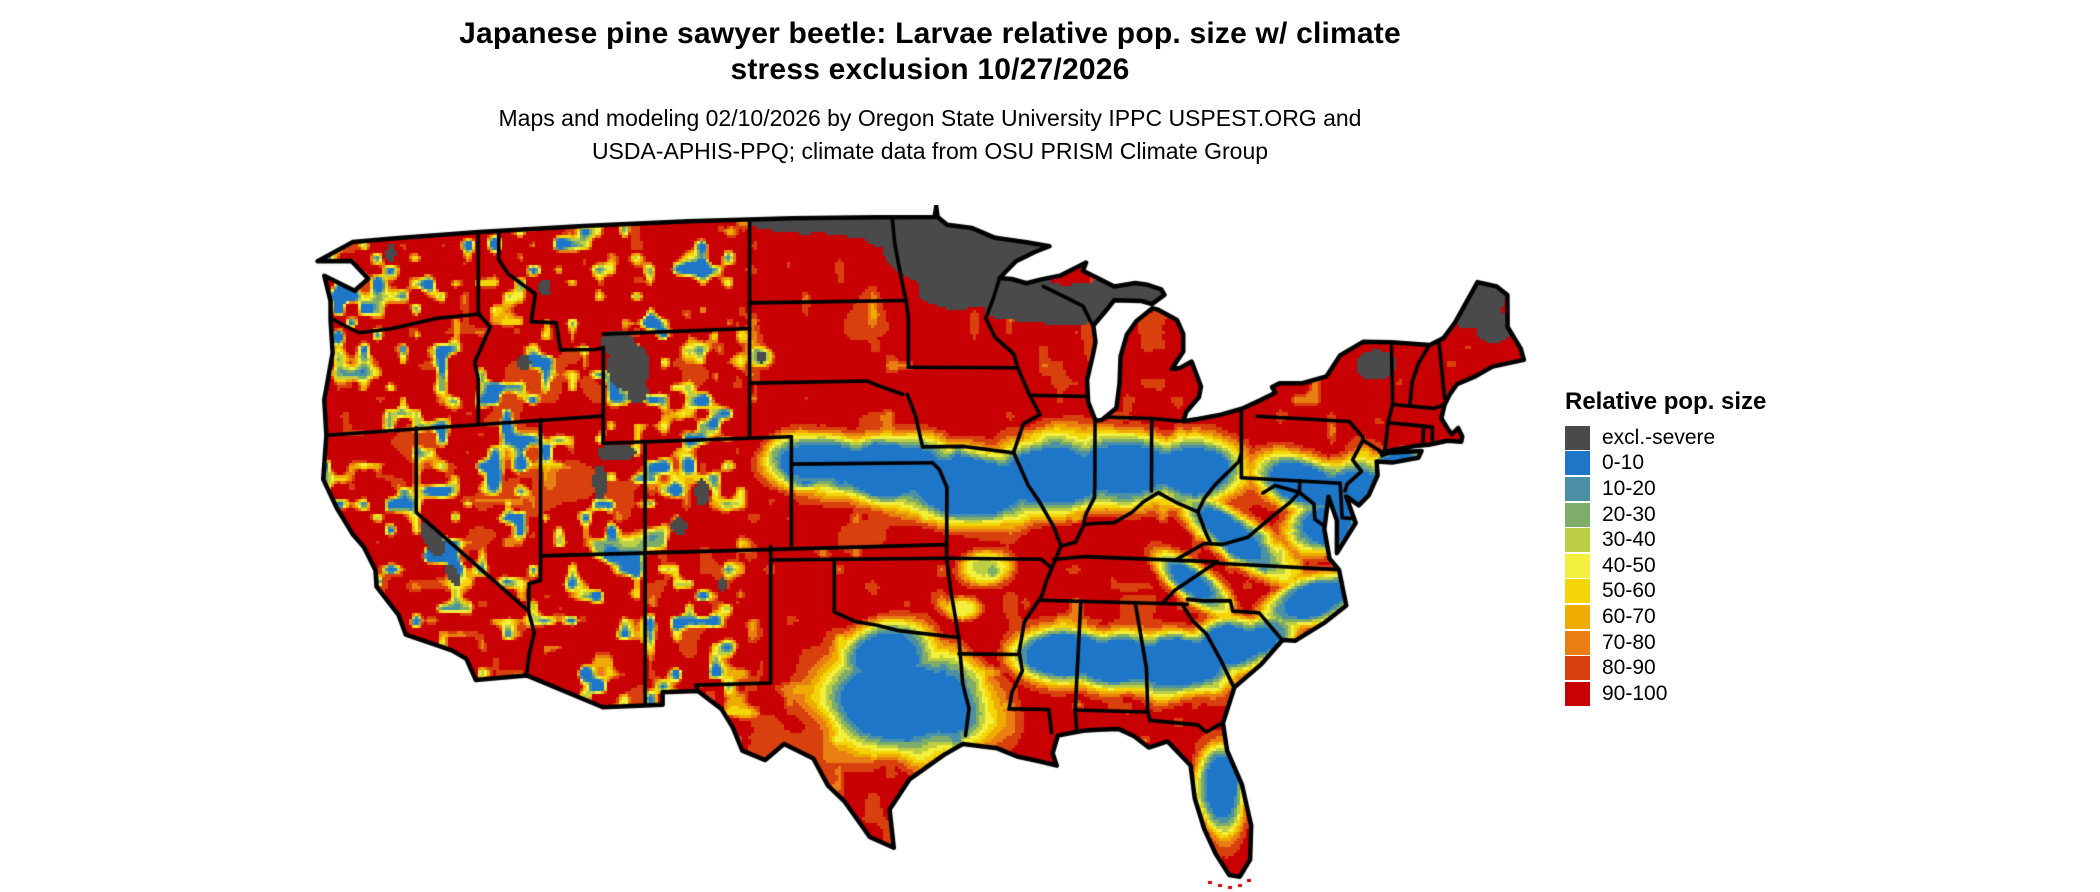 The height and width of the screenshot is (892, 2100). Describe the element at coordinates (1695, 592) in the screenshot. I see `legend-item: 50-60` at that location.